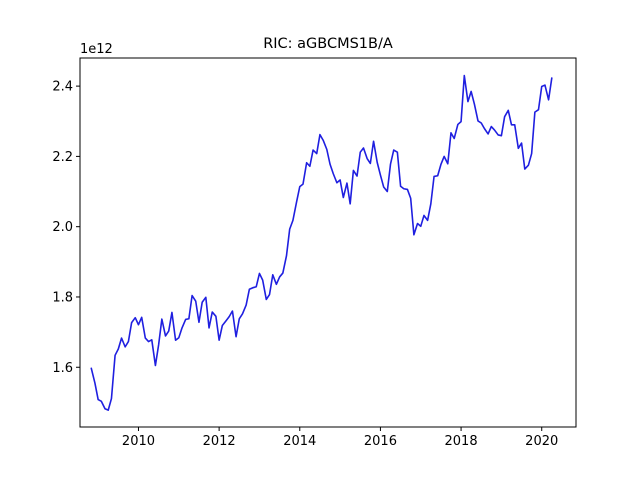 Image resolution: width=640 pixels, height=480 pixels. Describe the element at coordinates (62, 87) in the screenshot. I see `y-tick-label: 2.4` at that location.